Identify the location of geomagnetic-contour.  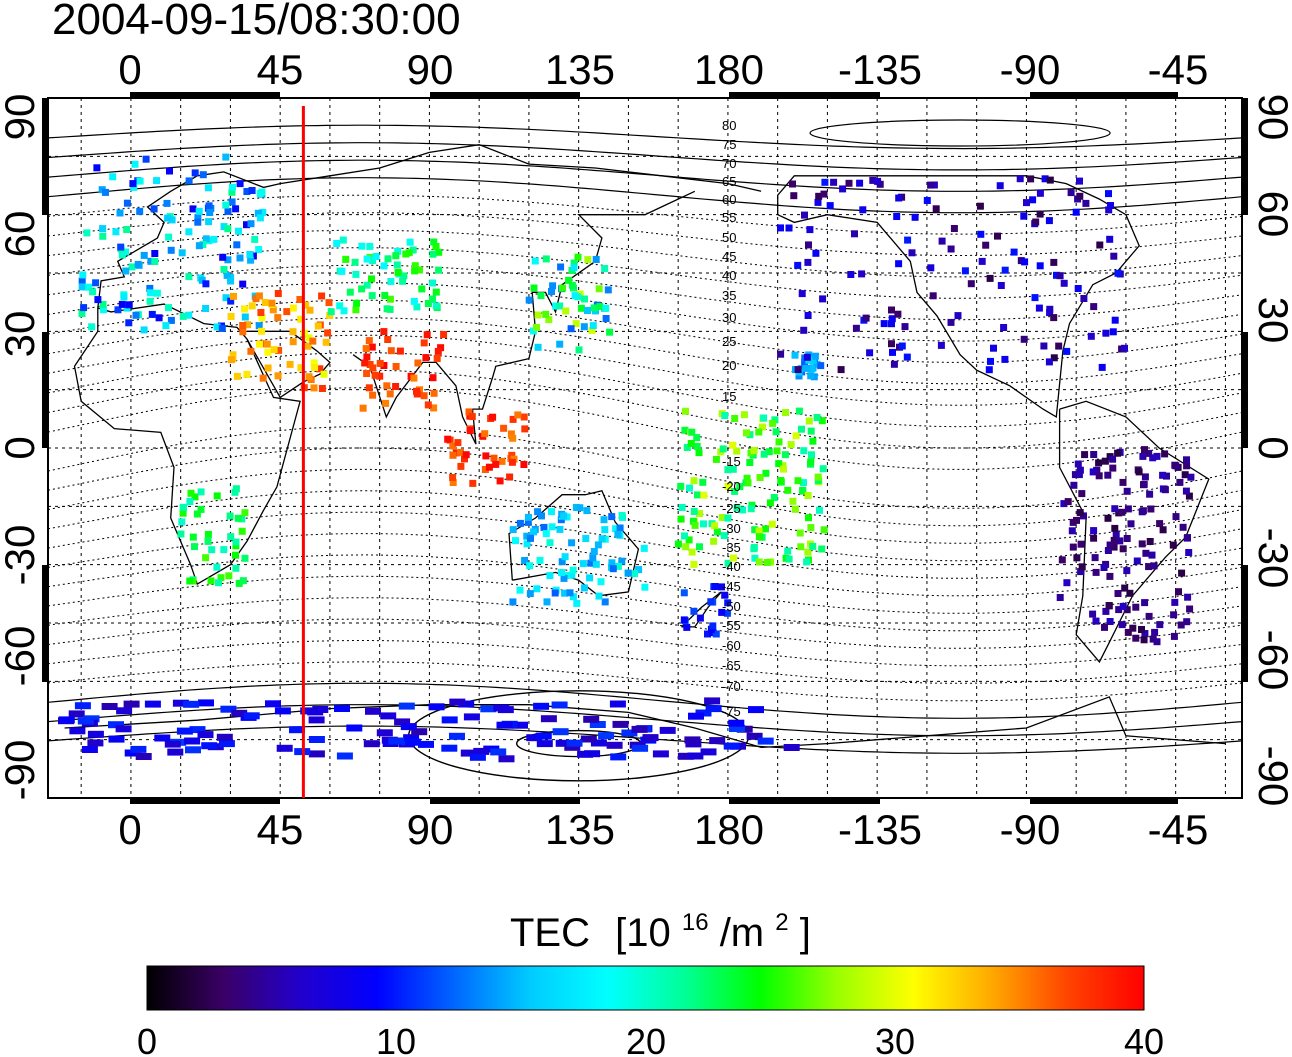
(645, 428).